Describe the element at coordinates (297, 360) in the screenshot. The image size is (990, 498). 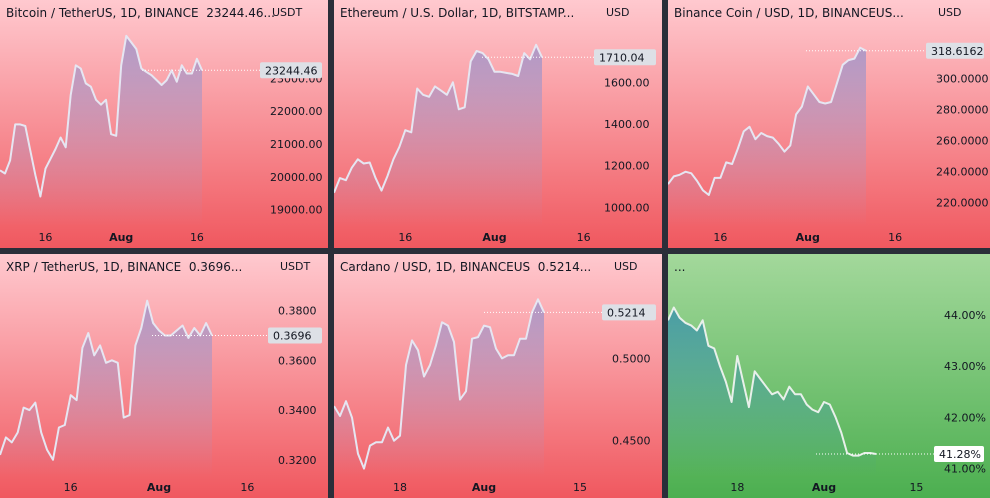
I see `y-tick-label: 0.3600` at that location.